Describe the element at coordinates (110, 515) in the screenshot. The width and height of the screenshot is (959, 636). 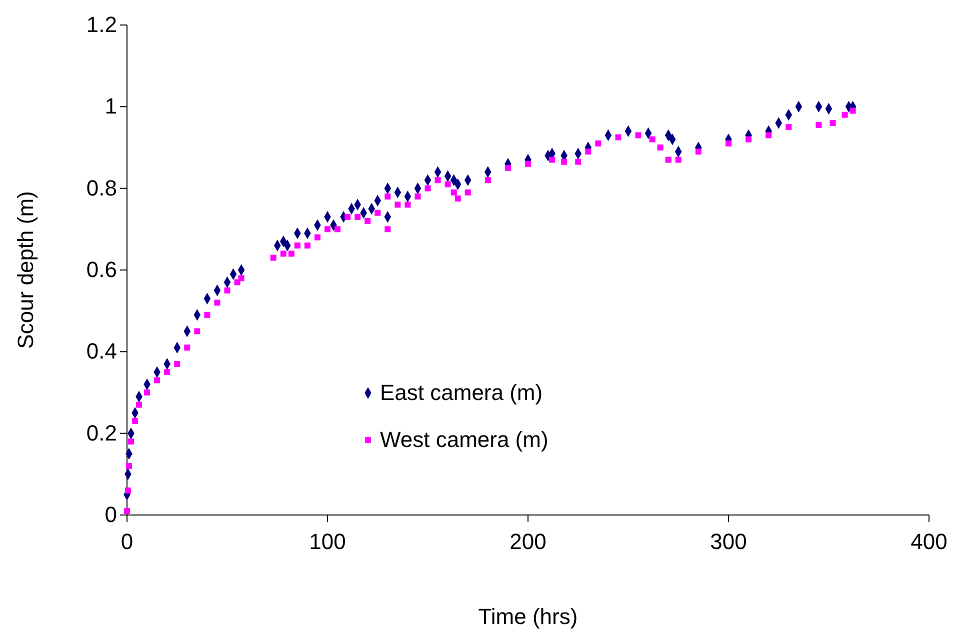
I see `y-tick-label: 0` at that location.